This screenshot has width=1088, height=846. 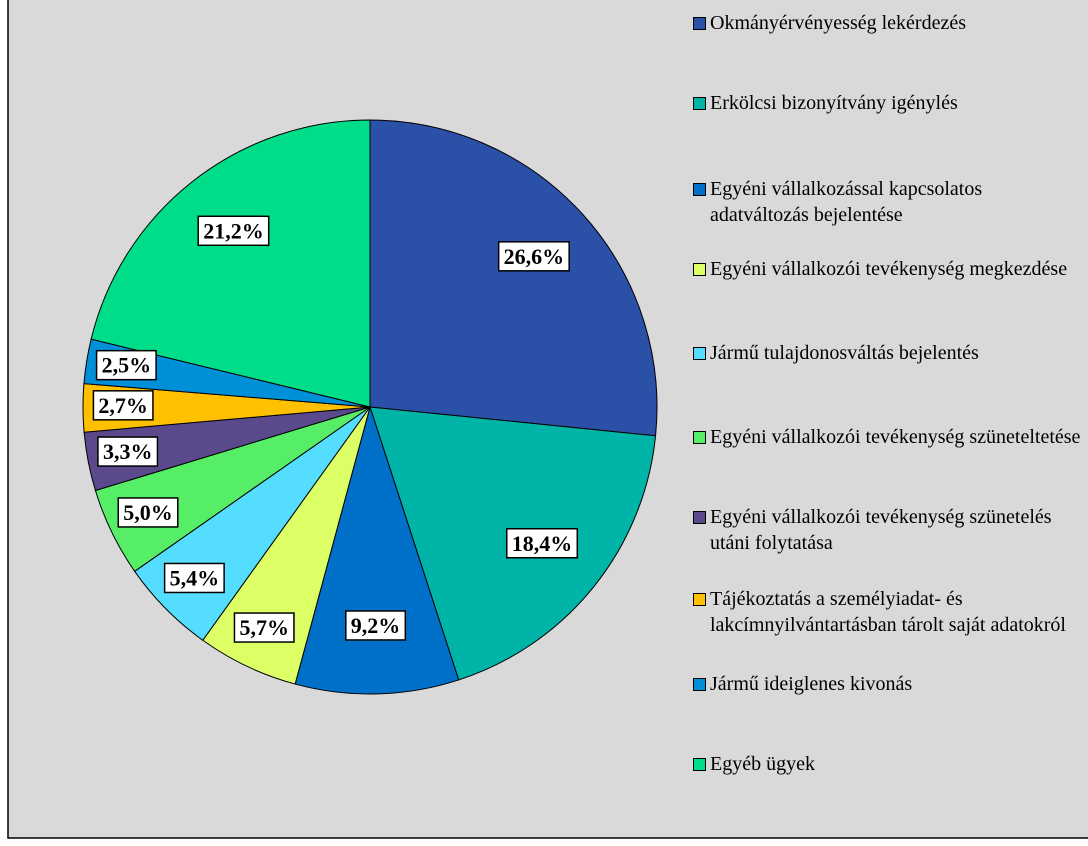 I want to click on legend-item: Okmányérvényesség lekérdezés, so click(x=888, y=23).